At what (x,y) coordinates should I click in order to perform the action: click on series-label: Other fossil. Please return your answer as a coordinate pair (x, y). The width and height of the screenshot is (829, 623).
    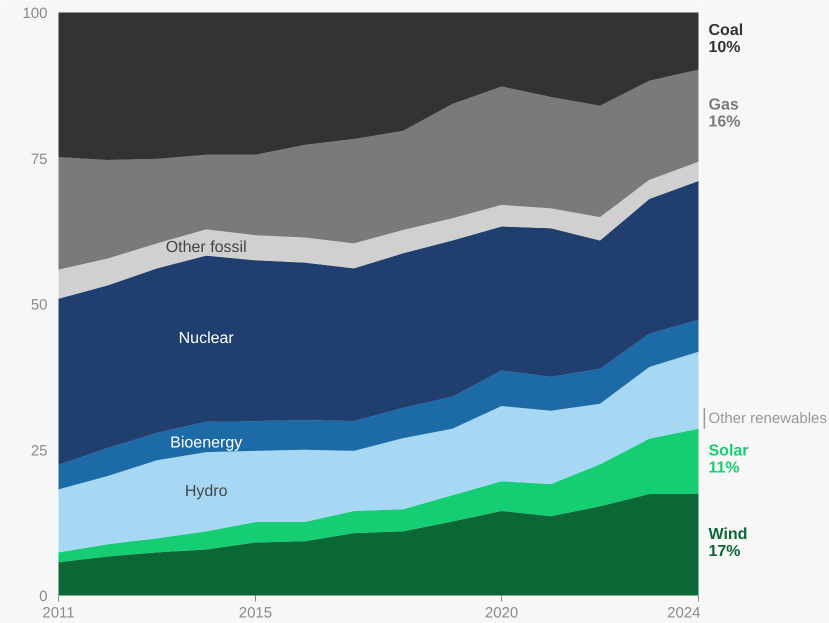
    Looking at the image, I should click on (206, 247).